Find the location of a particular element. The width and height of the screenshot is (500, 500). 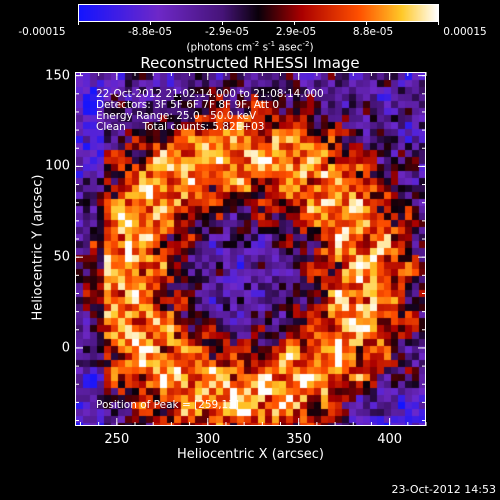

colorbar-tick-label: -2.9e-05 is located at coordinates (227, 32).